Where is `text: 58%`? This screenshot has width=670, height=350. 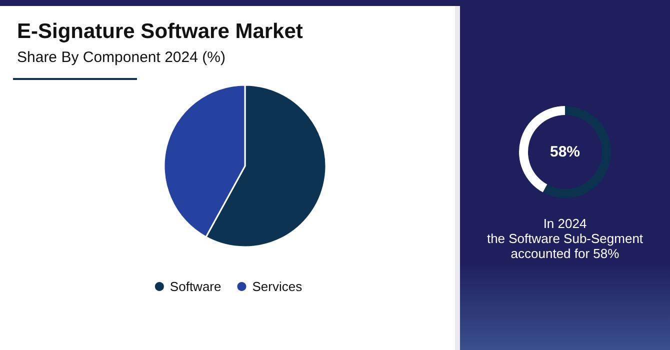
text: 58% is located at coordinates (565, 152).